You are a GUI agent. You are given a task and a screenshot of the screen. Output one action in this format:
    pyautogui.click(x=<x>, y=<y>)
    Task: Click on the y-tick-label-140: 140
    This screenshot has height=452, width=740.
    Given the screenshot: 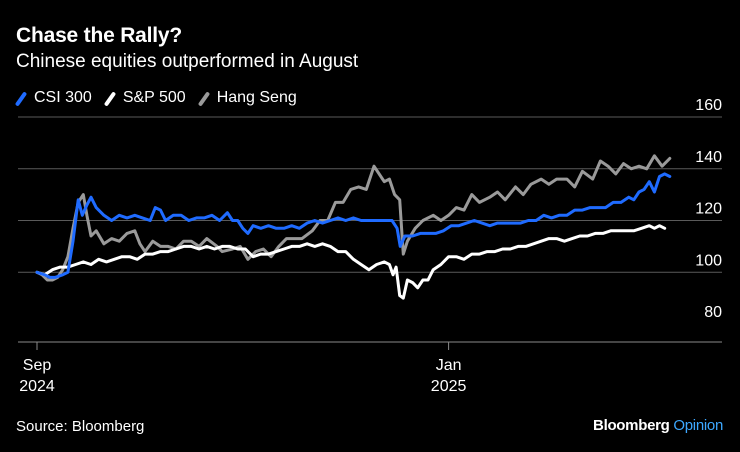 What is the action you would take?
    pyautogui.click(x=708, y=157)
    